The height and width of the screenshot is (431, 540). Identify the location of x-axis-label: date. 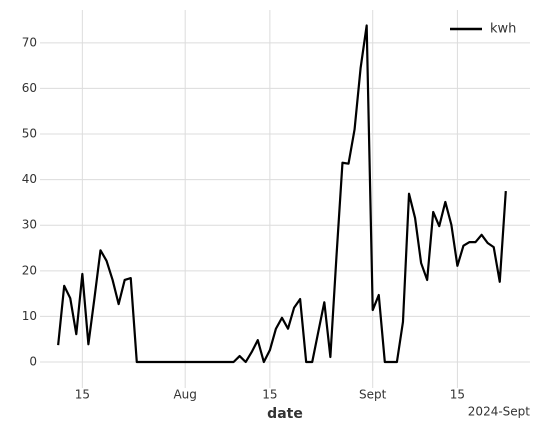
(285, 414).